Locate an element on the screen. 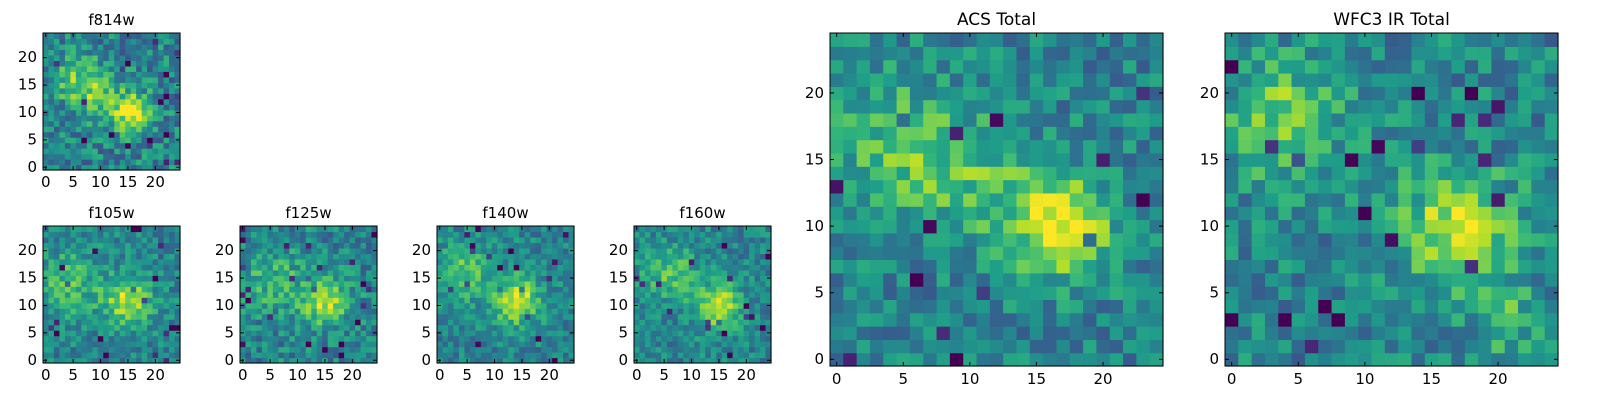  y-tick-label: 0 is located at coordinates (32, 167).